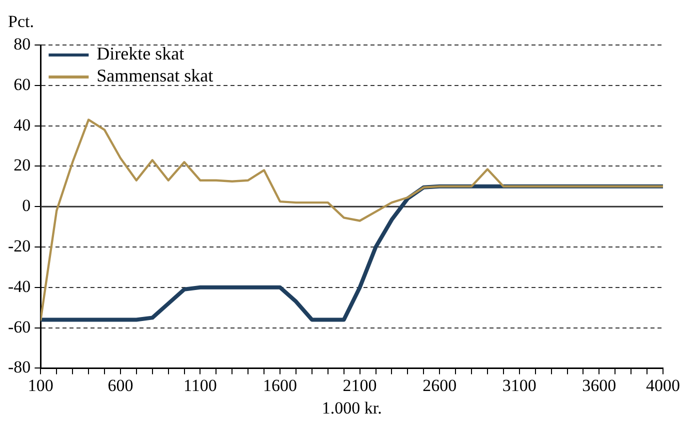 Image resolution: width=685 pixels, height=425 pixels. Describe the element at coordinates (22, 44) in the screenshot. I see `y-tick-label: 80` at that location.